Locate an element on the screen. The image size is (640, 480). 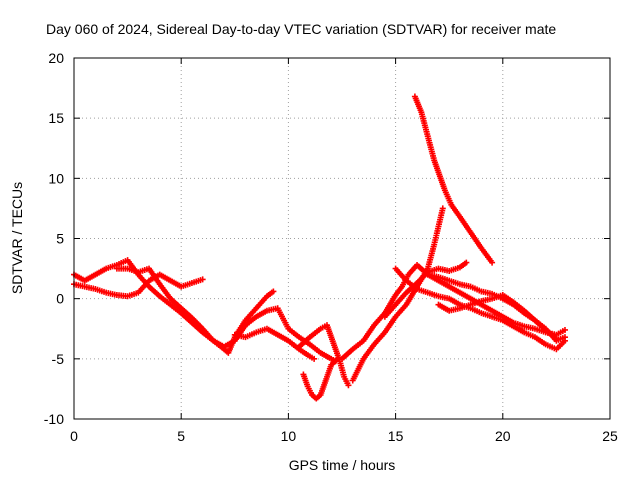
y-tick-labels: -10 -5 0 5 10 15 20 is located at coordinates (54, 238).